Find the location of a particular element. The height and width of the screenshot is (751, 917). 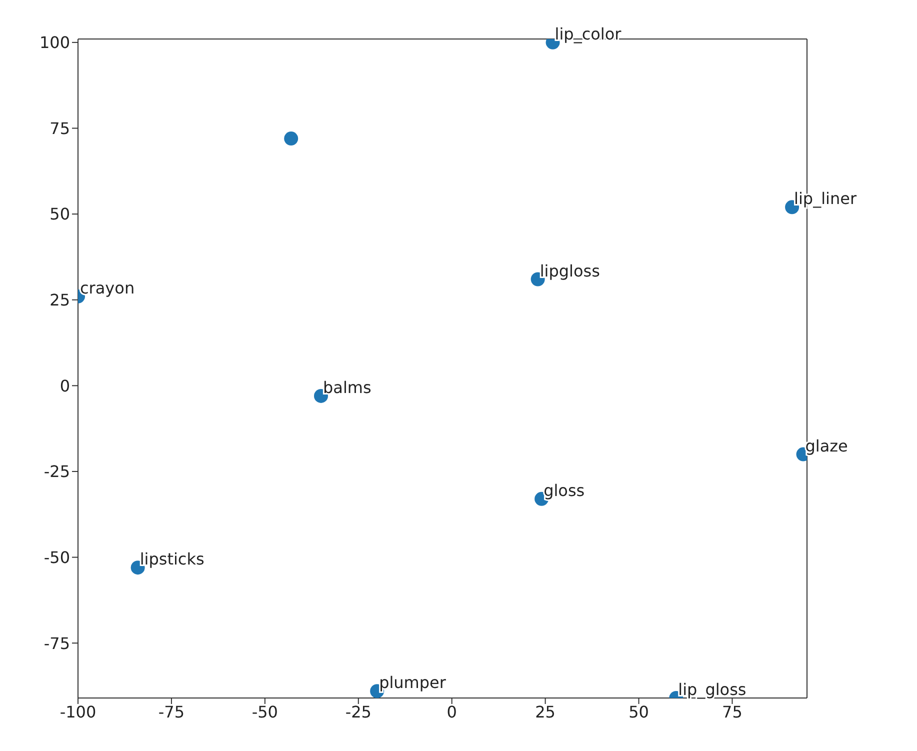

annotation: plumper is located at coordinates (412, 682).